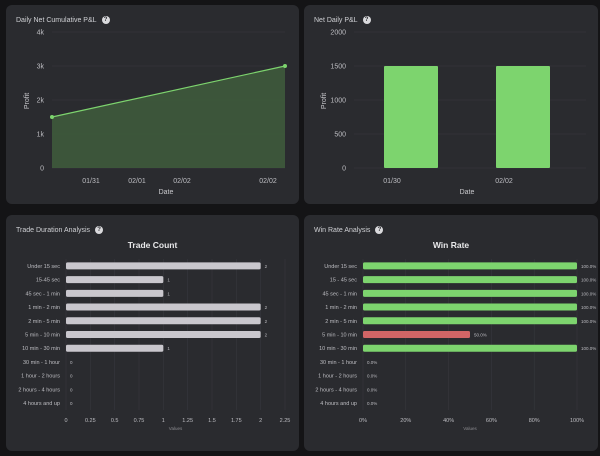  Describe the element at coordinates (168, 117) in the screenshot. I see `area-fill` at that location.